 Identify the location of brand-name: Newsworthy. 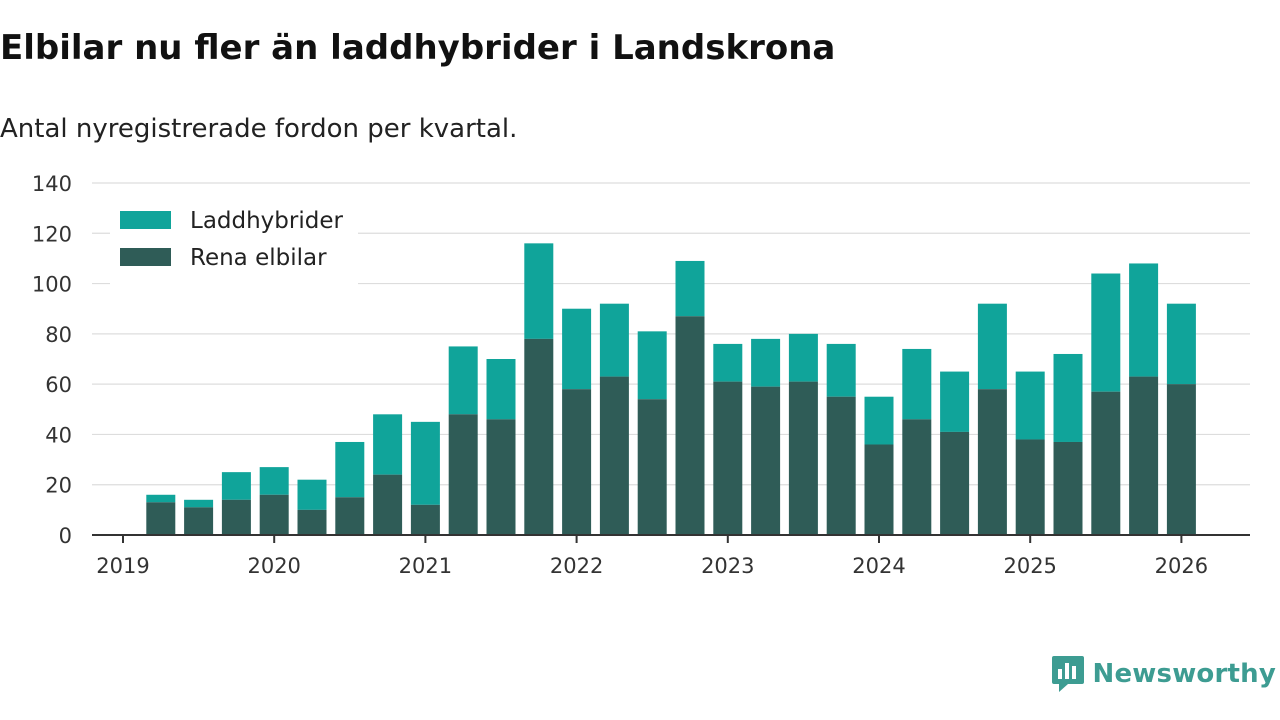
(1184, 674).